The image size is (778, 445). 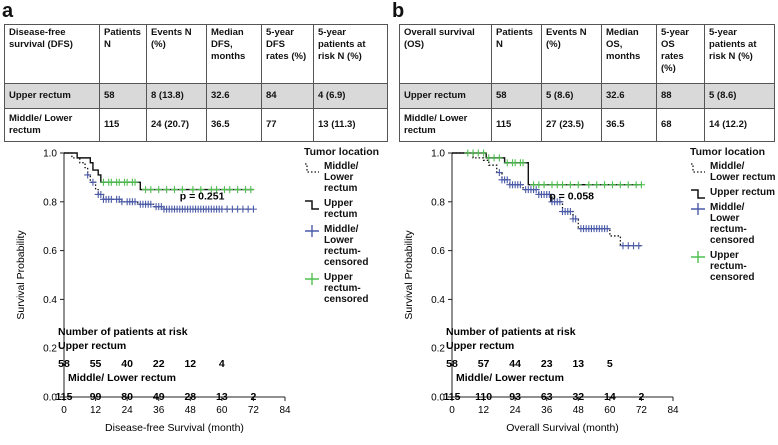 What do you see at coordinates (191, 410) in the screenshot?
I see `x-tick-label: 48` at bounding box center [191, 410].